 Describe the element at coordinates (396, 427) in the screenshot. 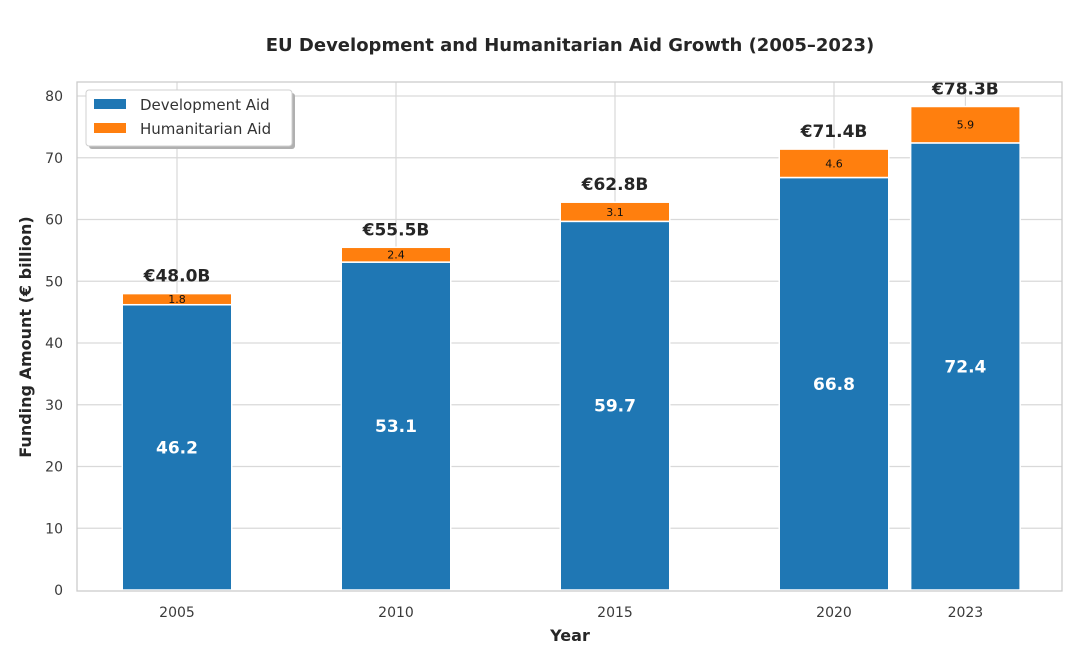

I see `development-value-label: 53.1` at that location.